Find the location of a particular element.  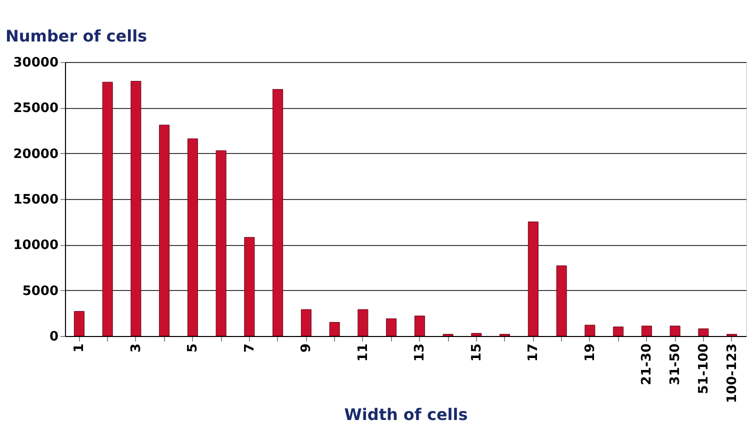

x-tick-label: 19 is located at coordinates (590, 353).